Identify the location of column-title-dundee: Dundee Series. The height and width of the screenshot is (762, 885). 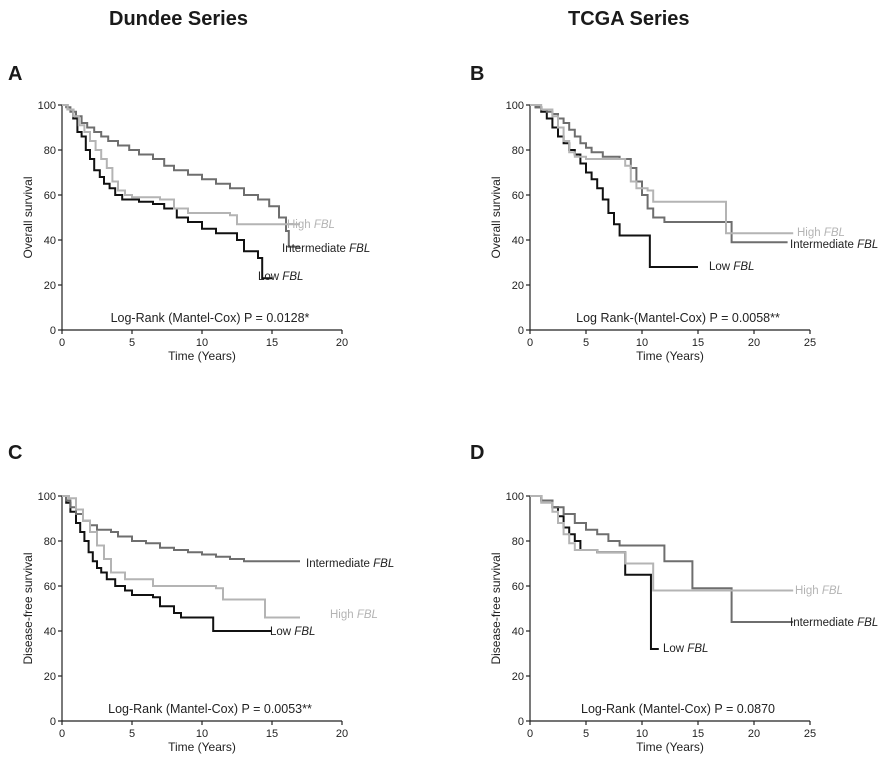
(178, 19).